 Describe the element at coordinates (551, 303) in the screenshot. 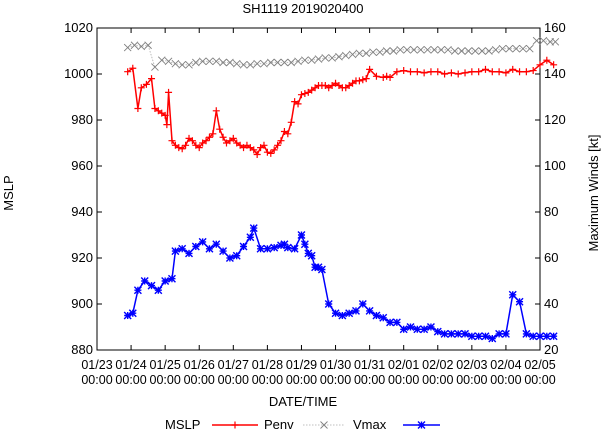

I see `y-right-tick-label: 40` at that location.